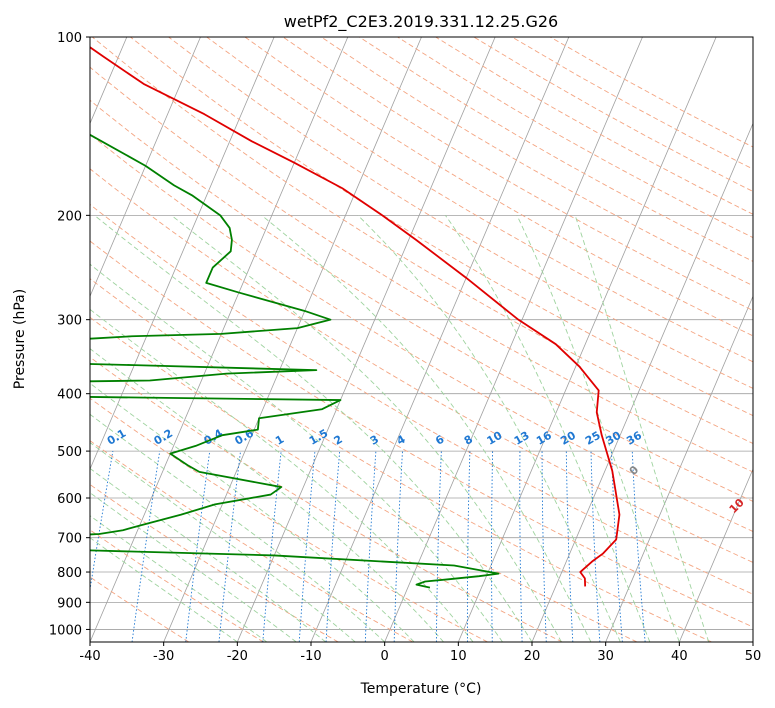 This screenshot has height=708, width=775. I want to click on x-axis-label: Temperature (°C), so click(421, 689).